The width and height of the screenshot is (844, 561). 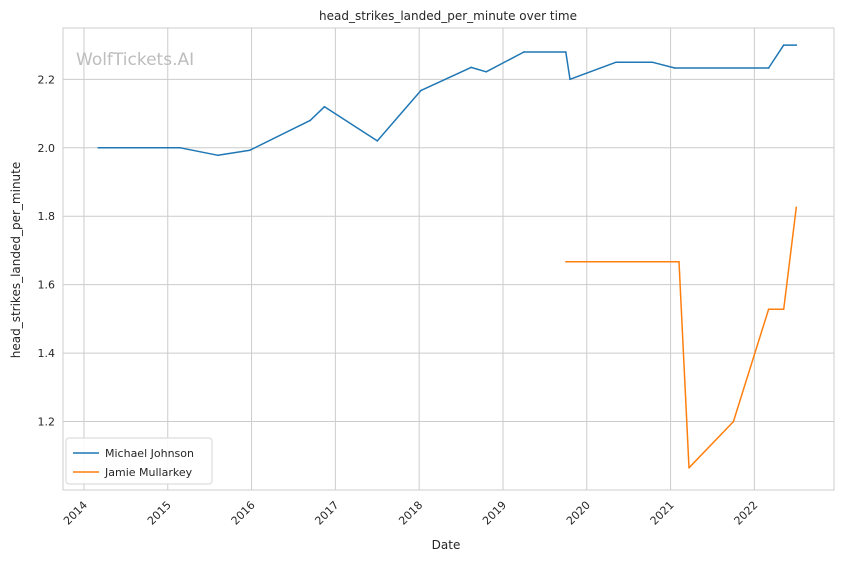 What do you see at coordinates (135, 60) in the screenshot?
I see `watermark: WolfTickets.AI` at bounding box center [135, 60].